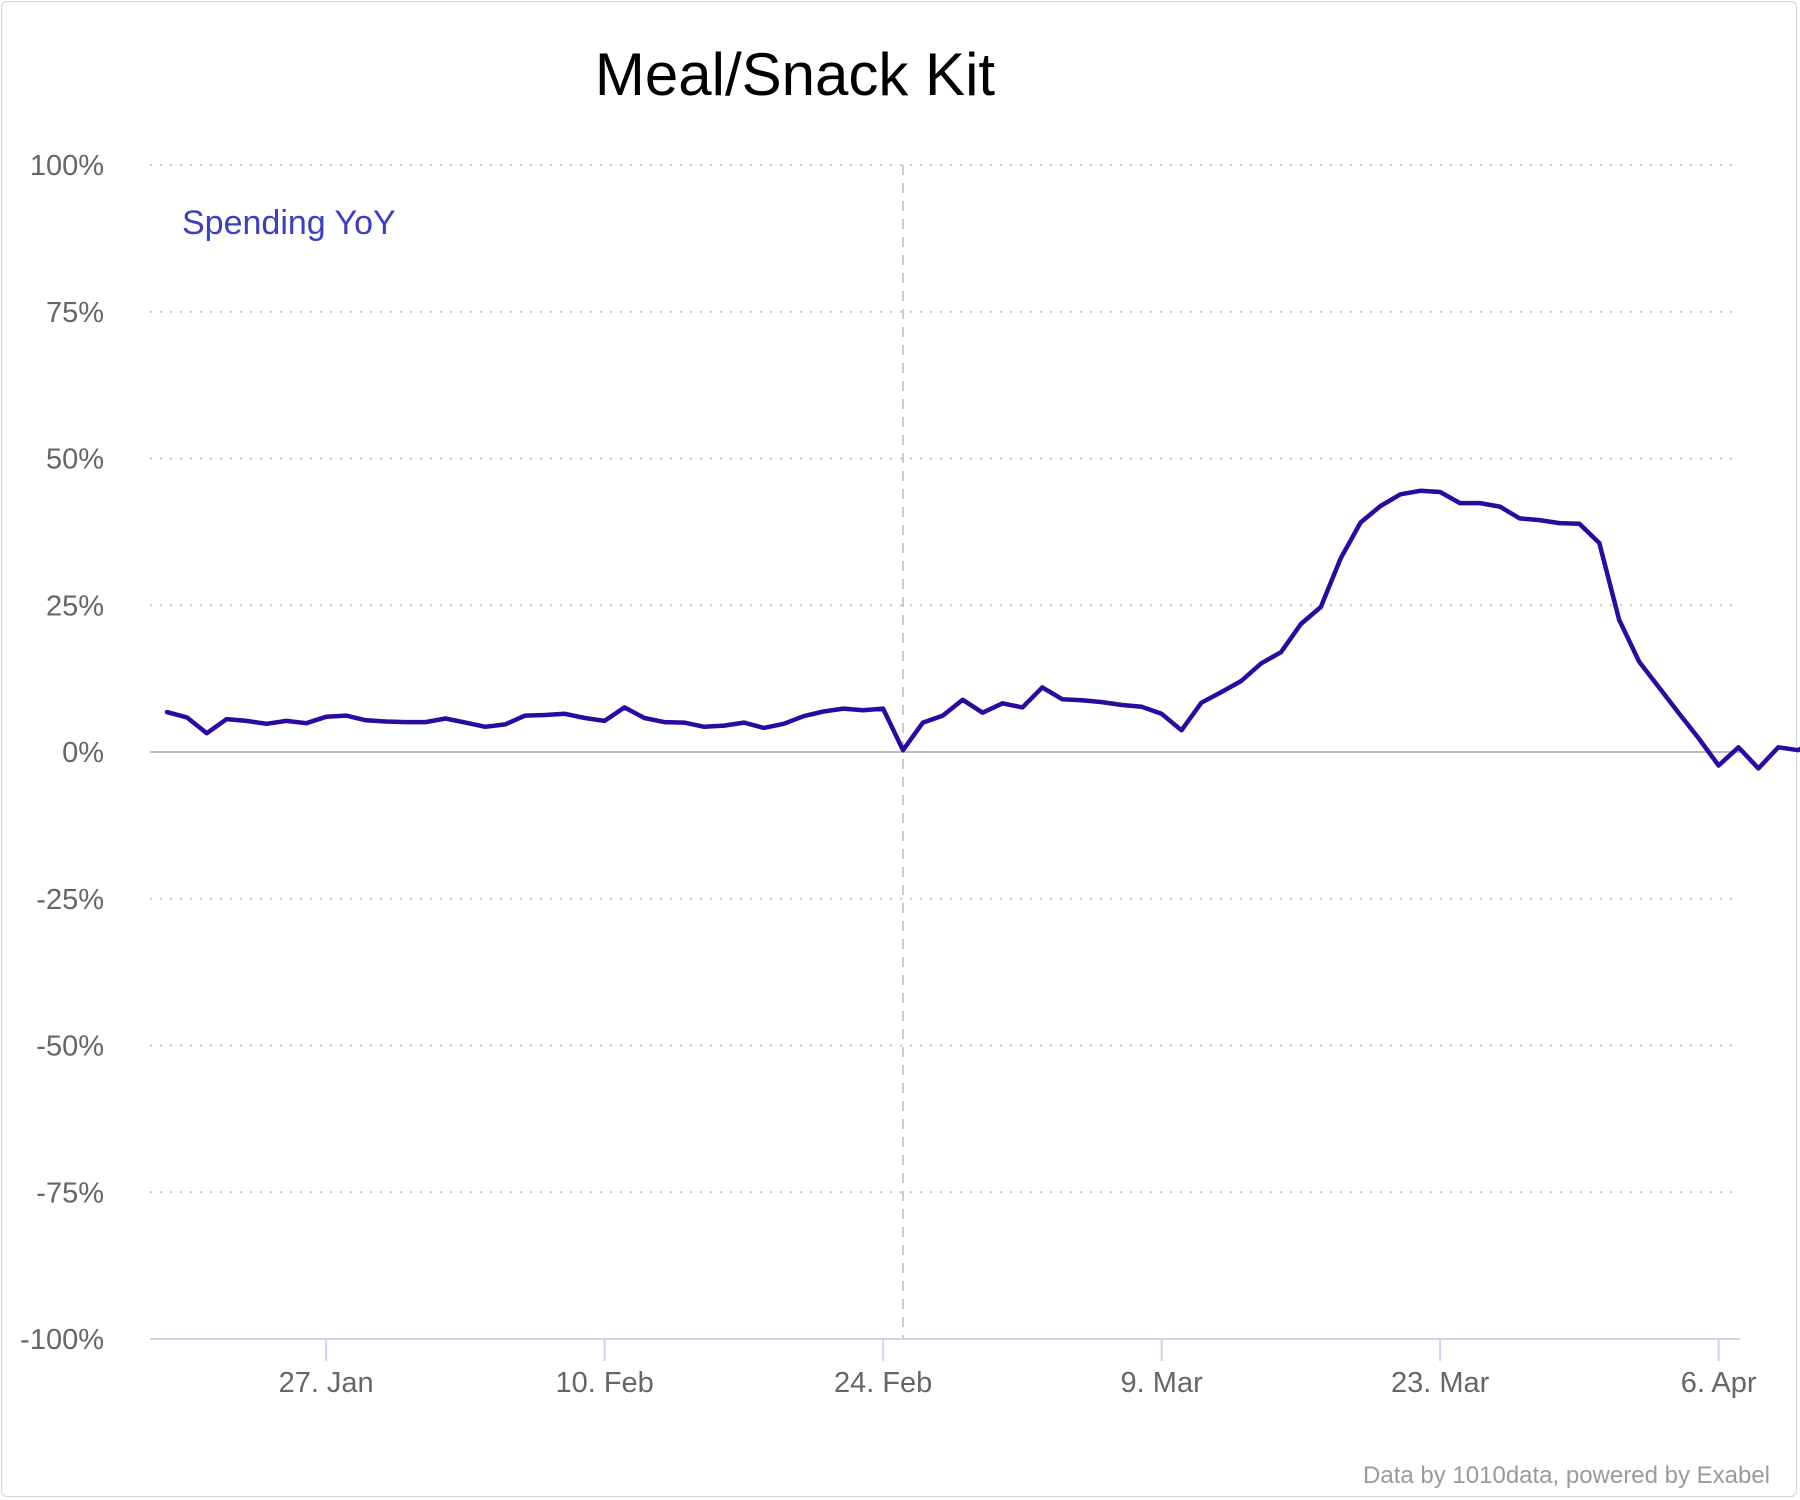 The width and height of the screenshot is (1800, 1500). Describe the element at coordinates (83, 753) in the screenshot. I see `y-tick-label: 0%` at that location.